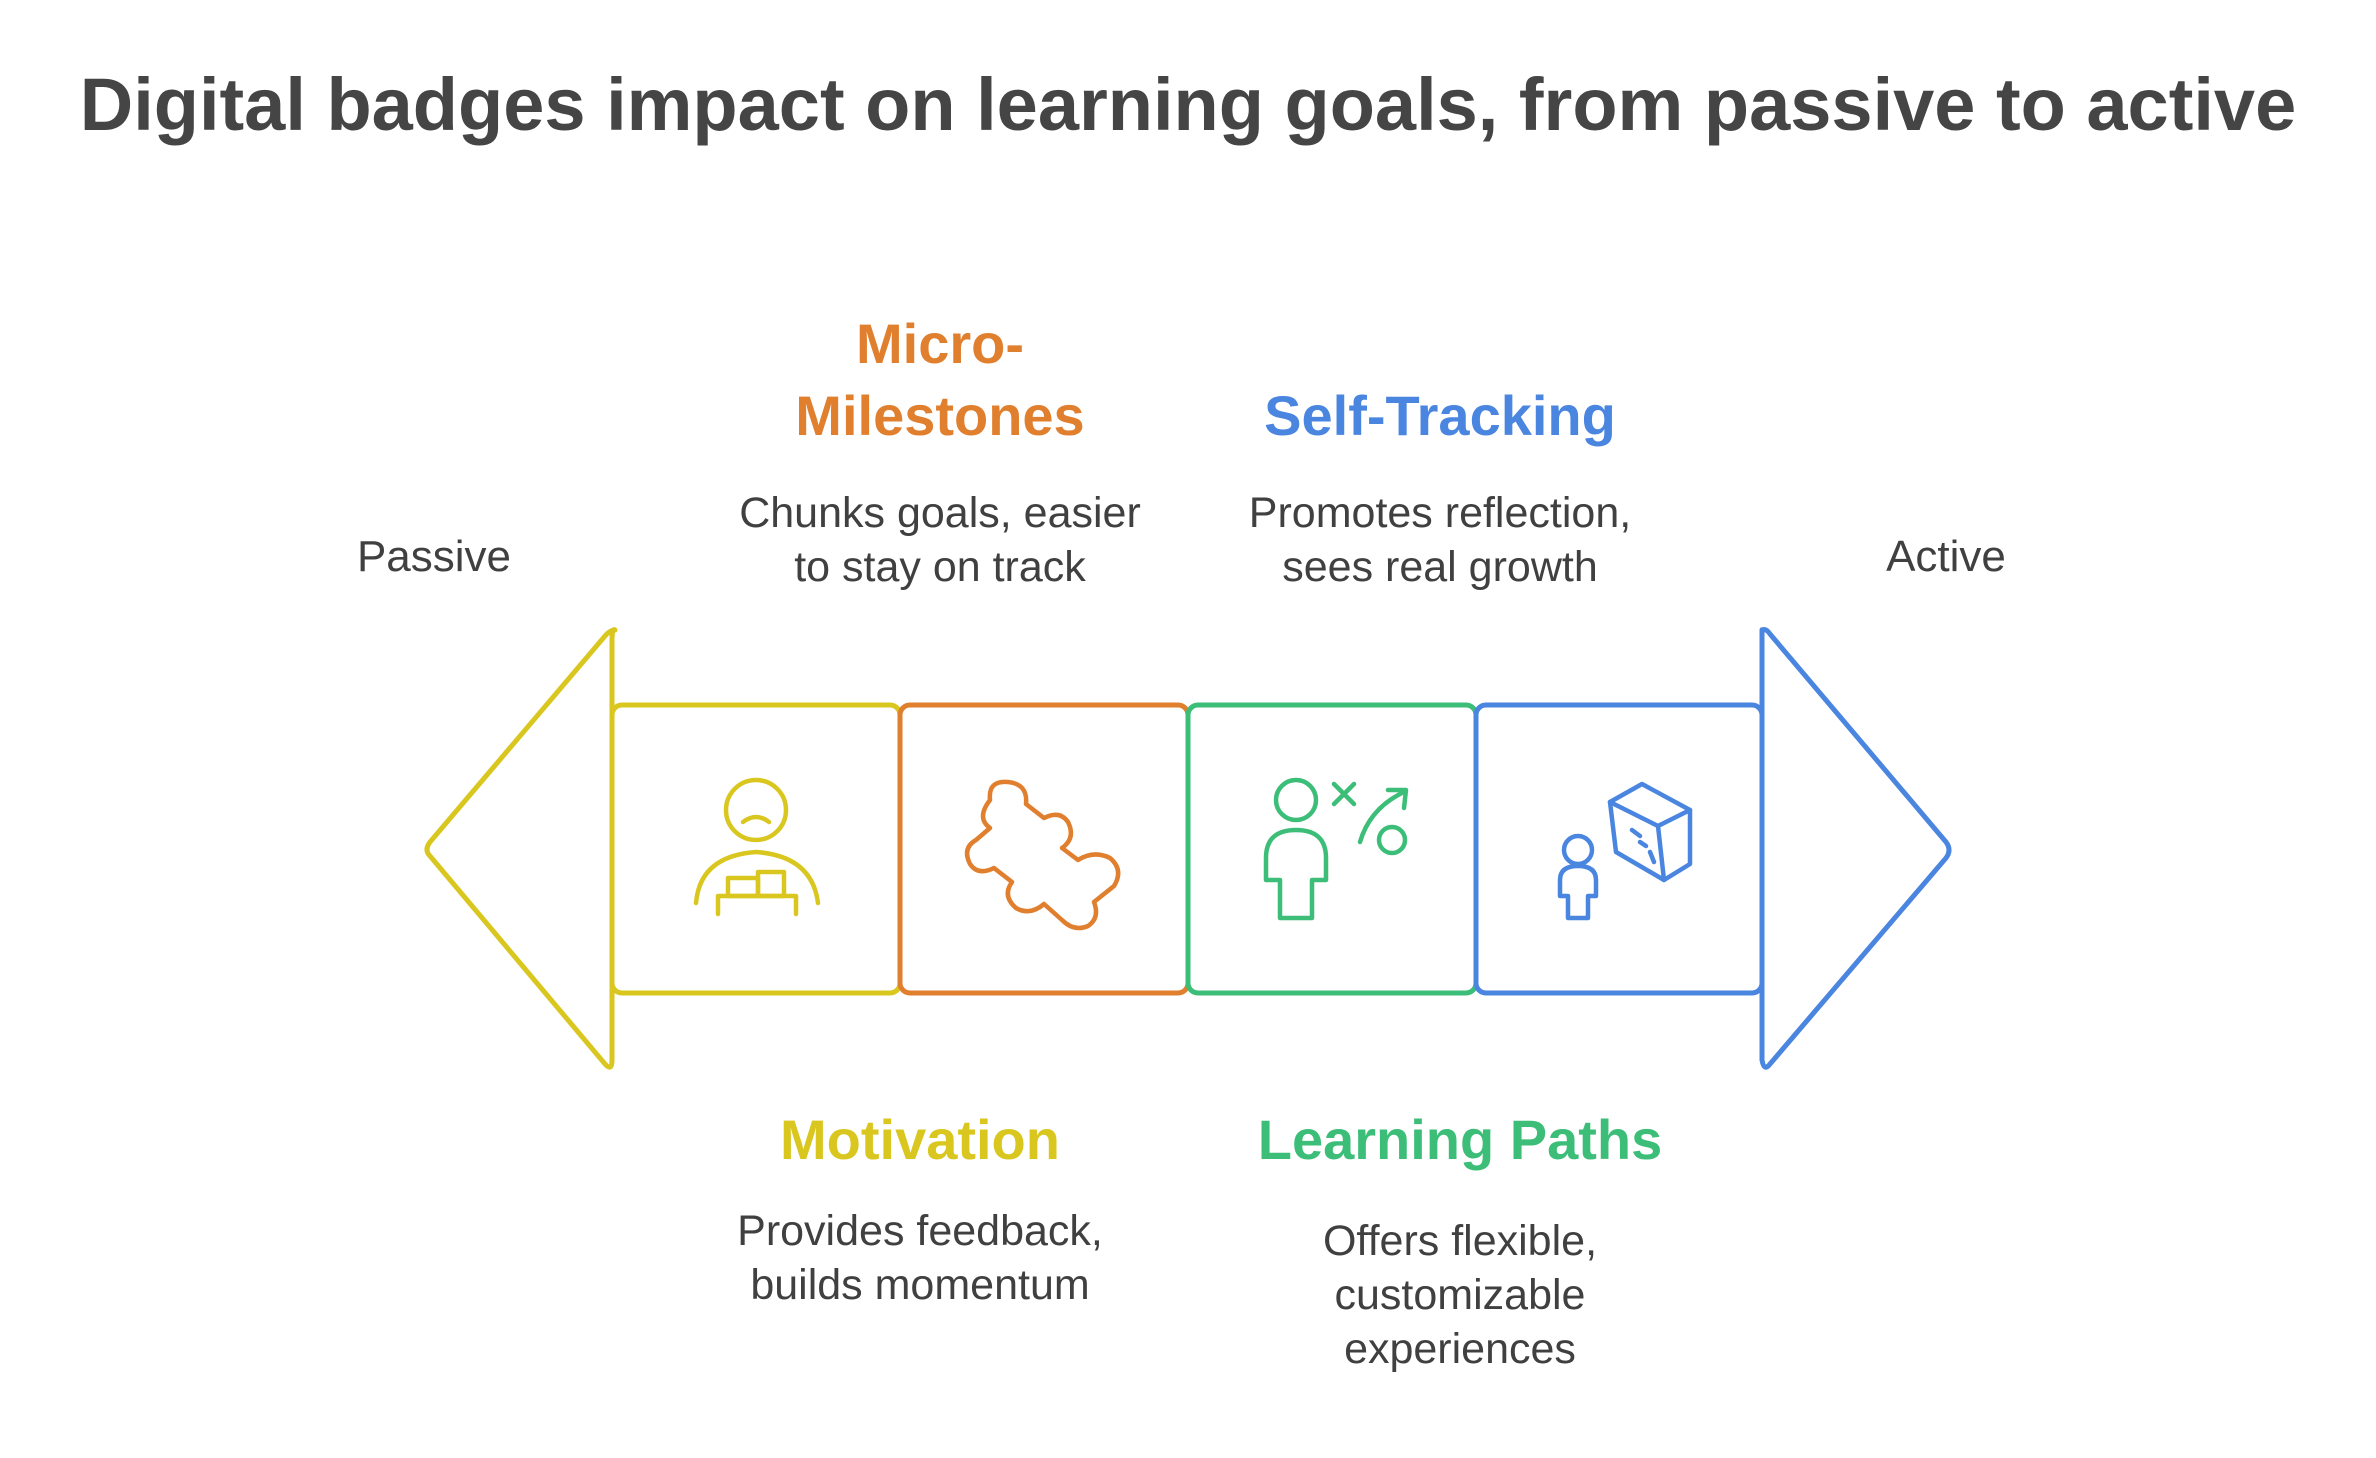  What do you see at coordinates (1440, 415) in the screenshot?
I see `stage-self-tracking-title: Self-Tracking` at bounding box center [1440, 415].